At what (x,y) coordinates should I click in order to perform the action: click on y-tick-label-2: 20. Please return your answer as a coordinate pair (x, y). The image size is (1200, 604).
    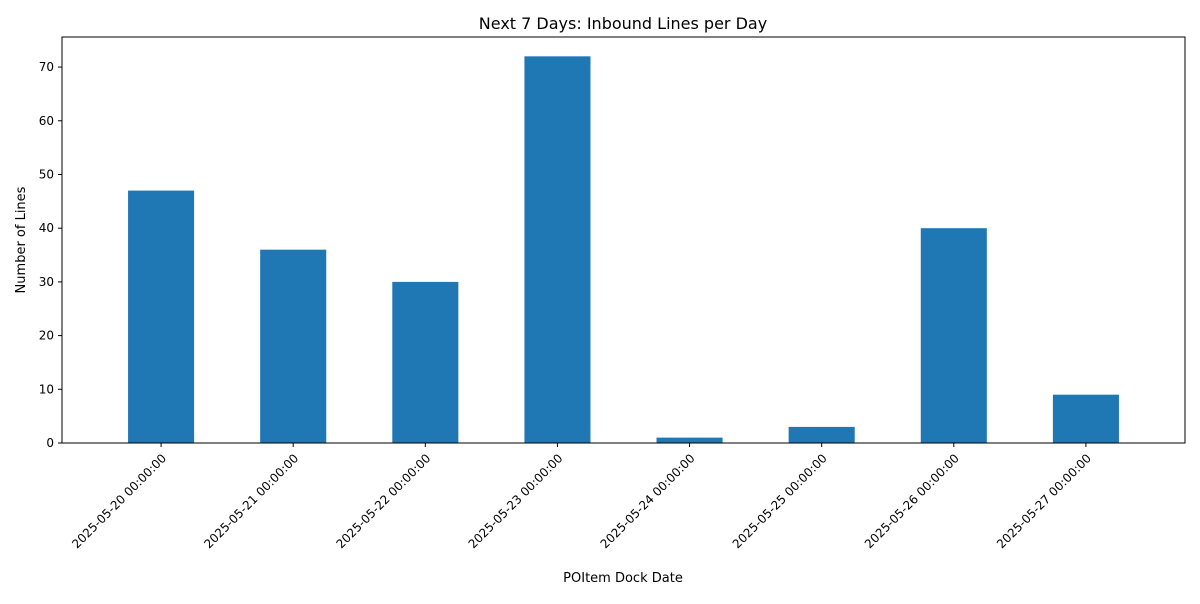
    Looking at the image, I should click on (46, 336).